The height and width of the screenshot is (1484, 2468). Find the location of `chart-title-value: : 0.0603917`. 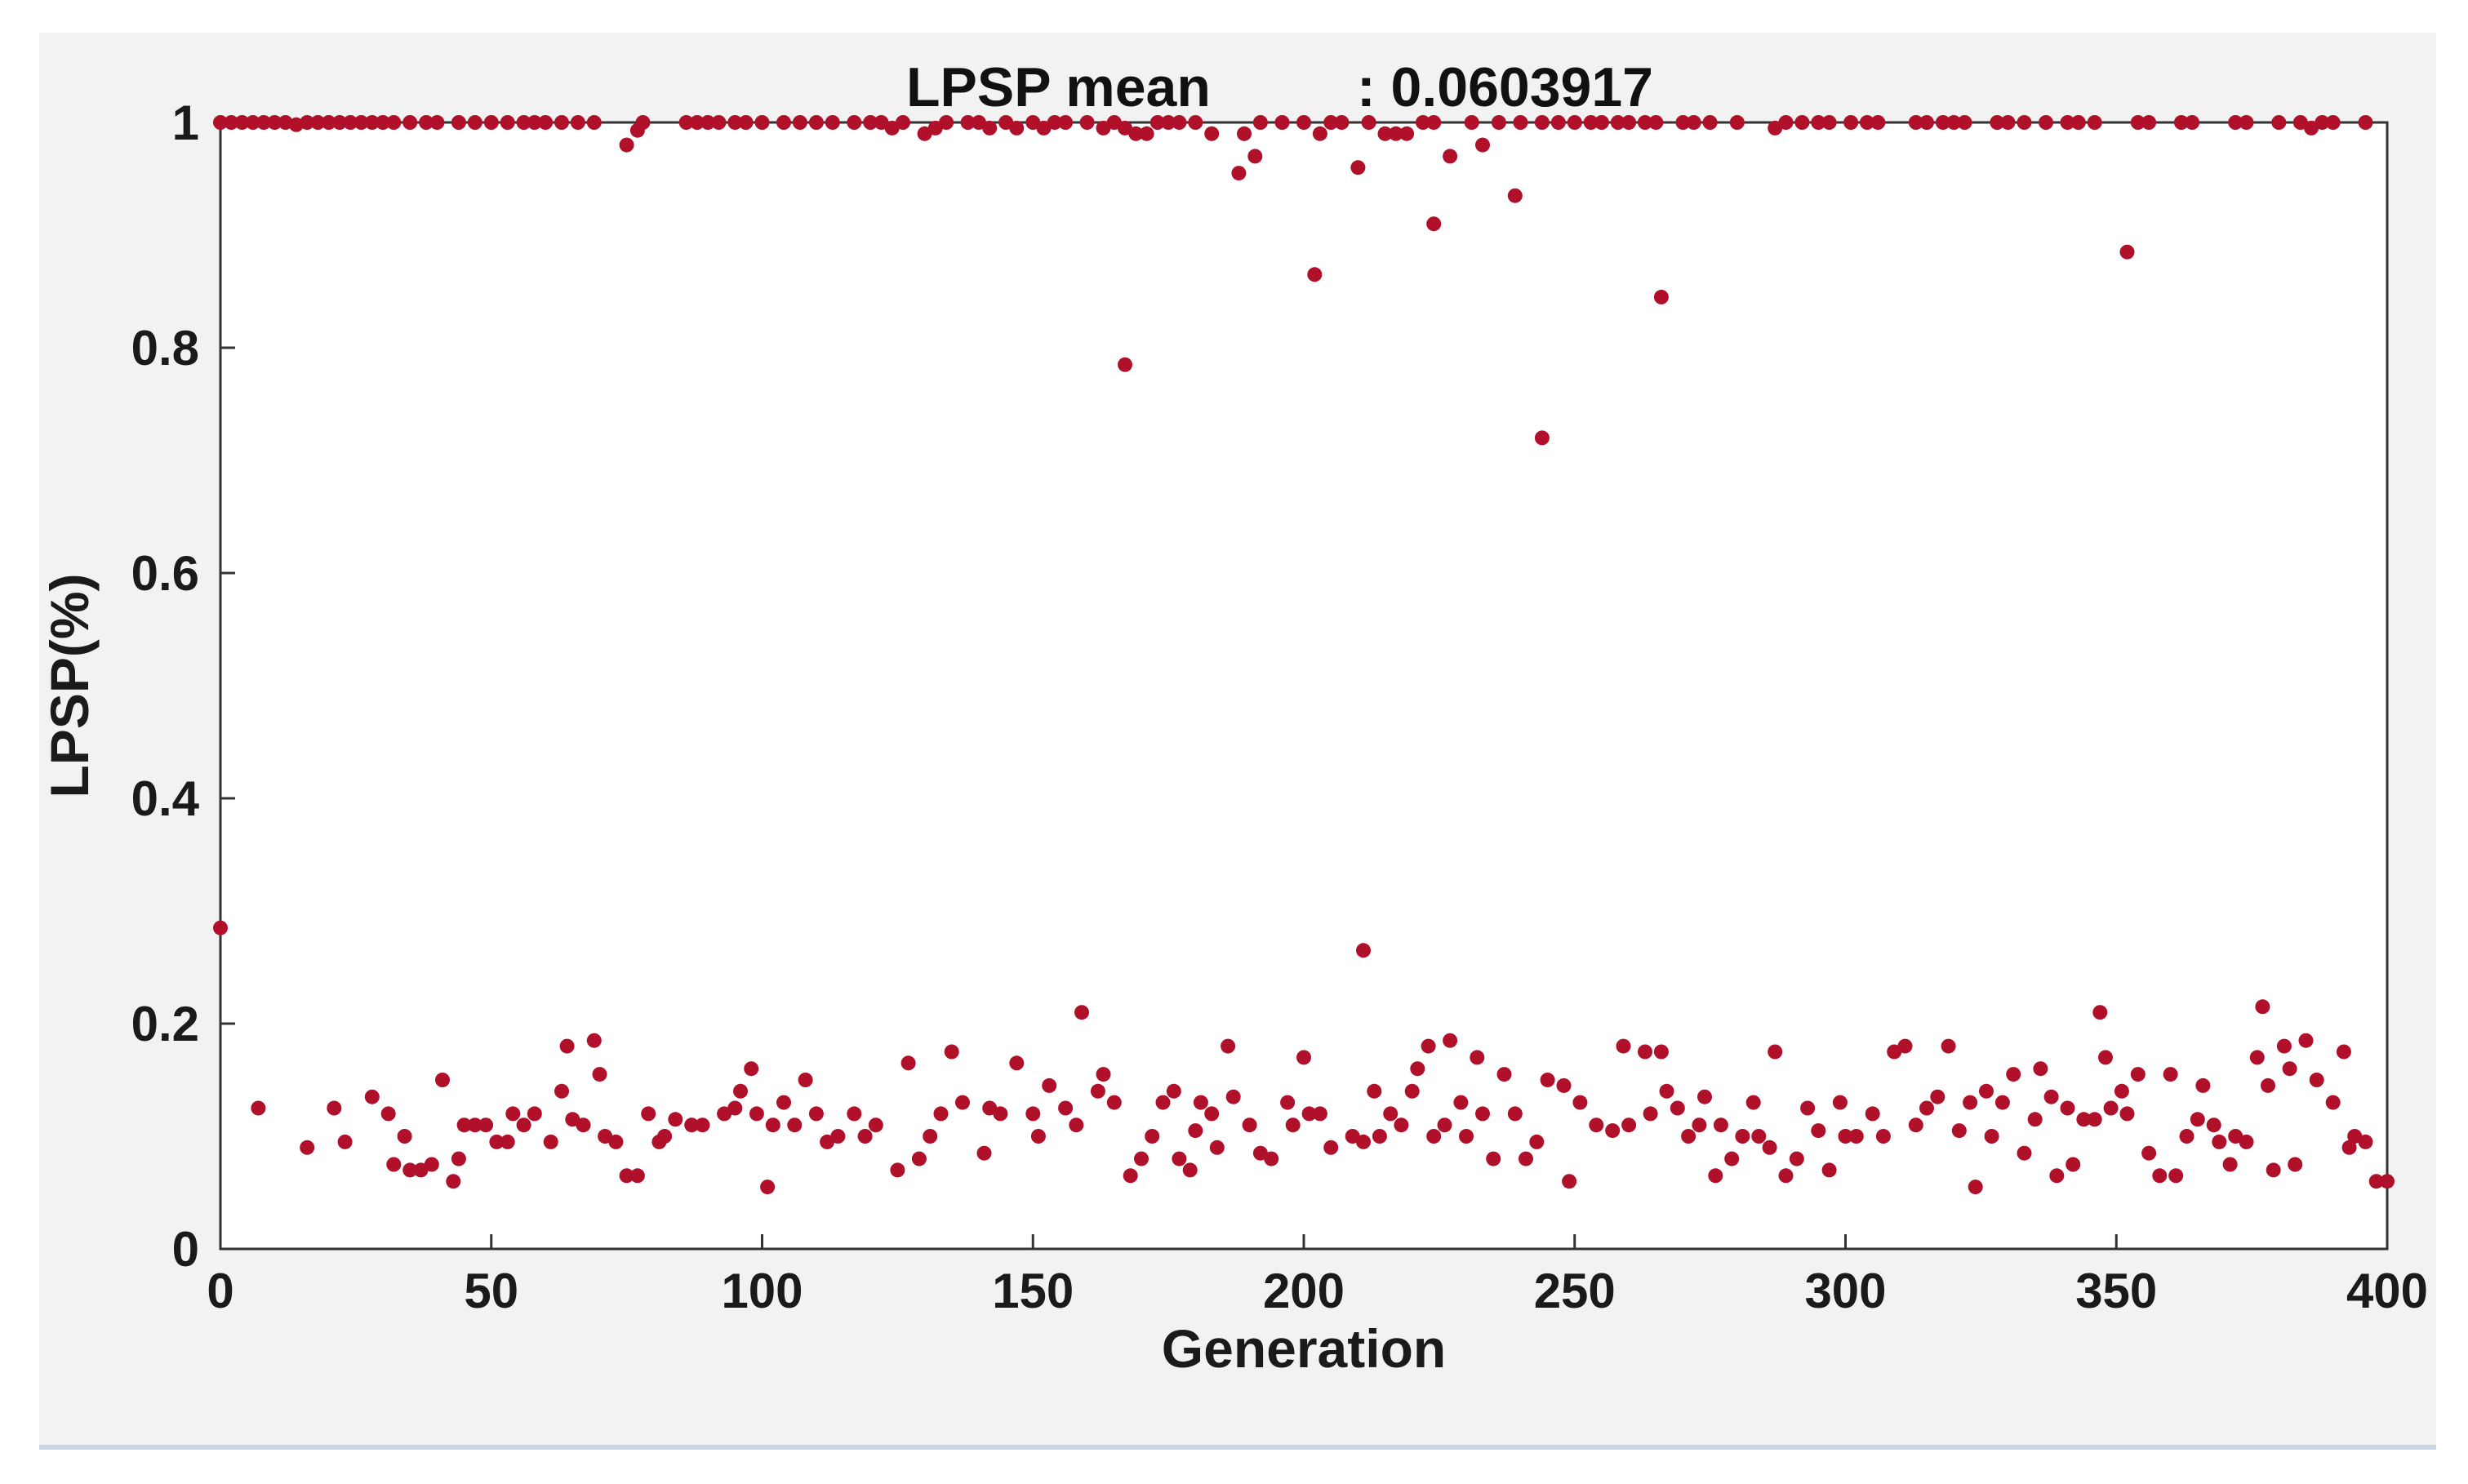

chart-title-value: : 0.0603917 is located at coordinates (1505, 87).